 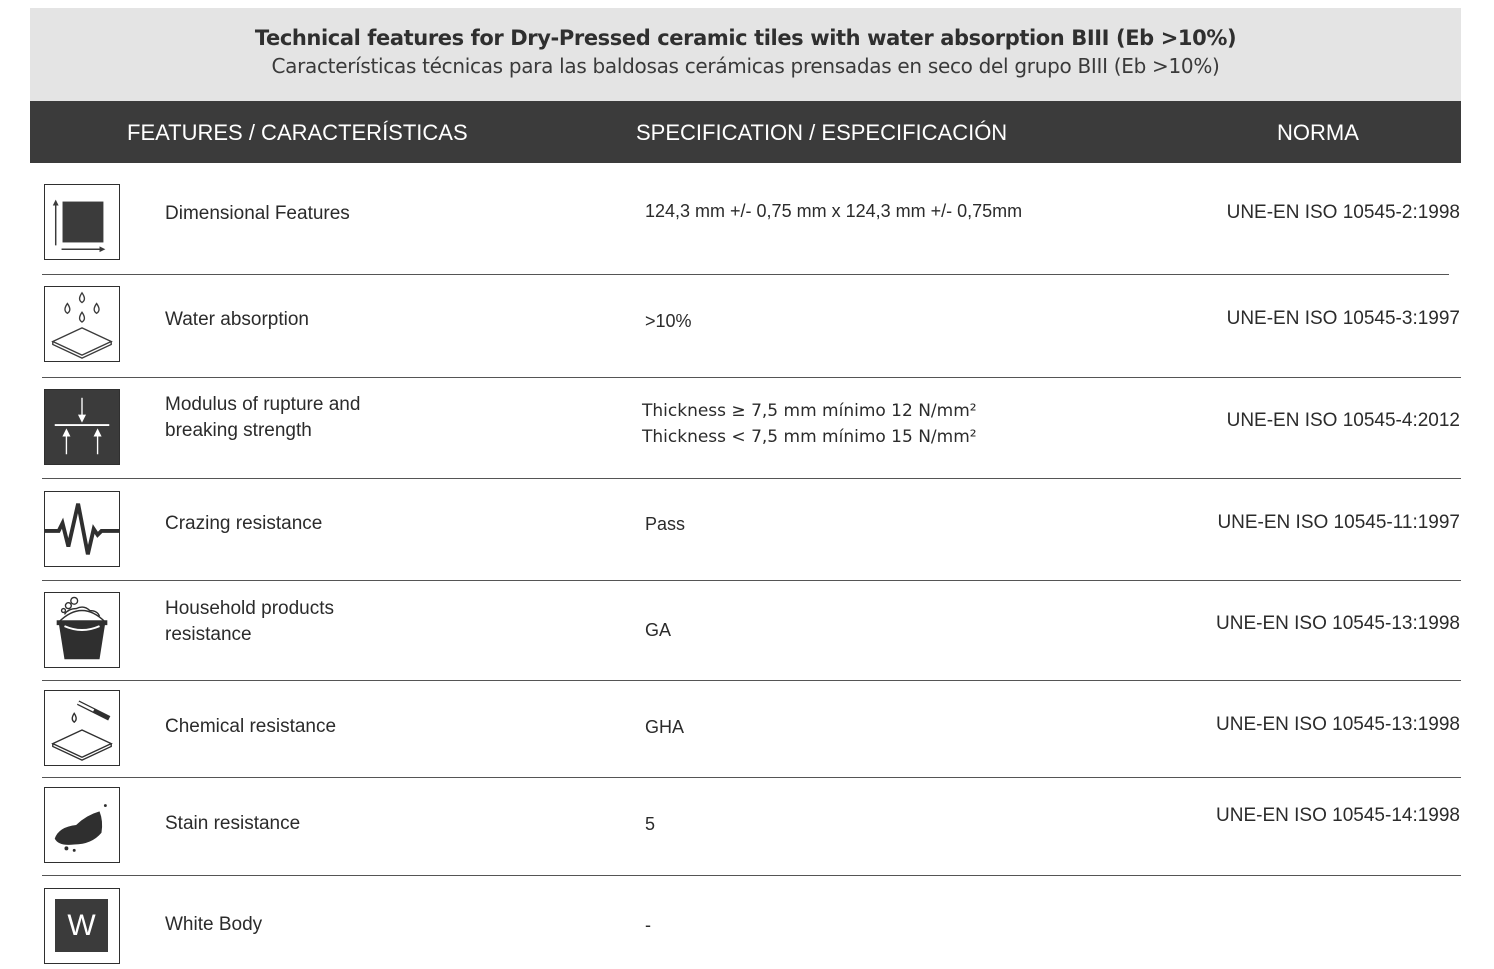 What do you see at coordinates (263, 404) in the screenshot?
I see `feature-label-line: Modulus of rupture and` at bounding box center [263, 404].